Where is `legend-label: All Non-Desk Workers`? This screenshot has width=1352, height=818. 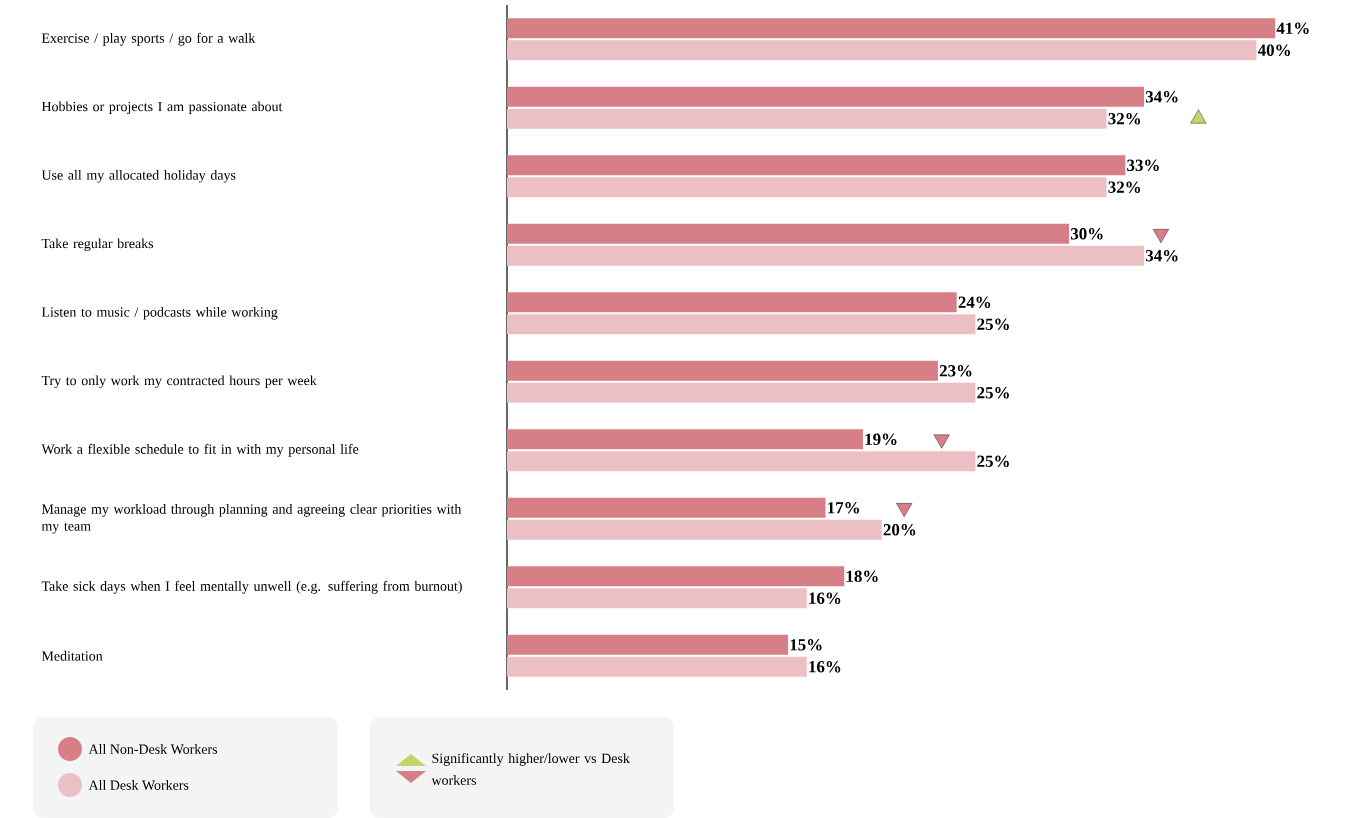
legend-label: All Non-Desk Workers is located at coordinates (153, 749).